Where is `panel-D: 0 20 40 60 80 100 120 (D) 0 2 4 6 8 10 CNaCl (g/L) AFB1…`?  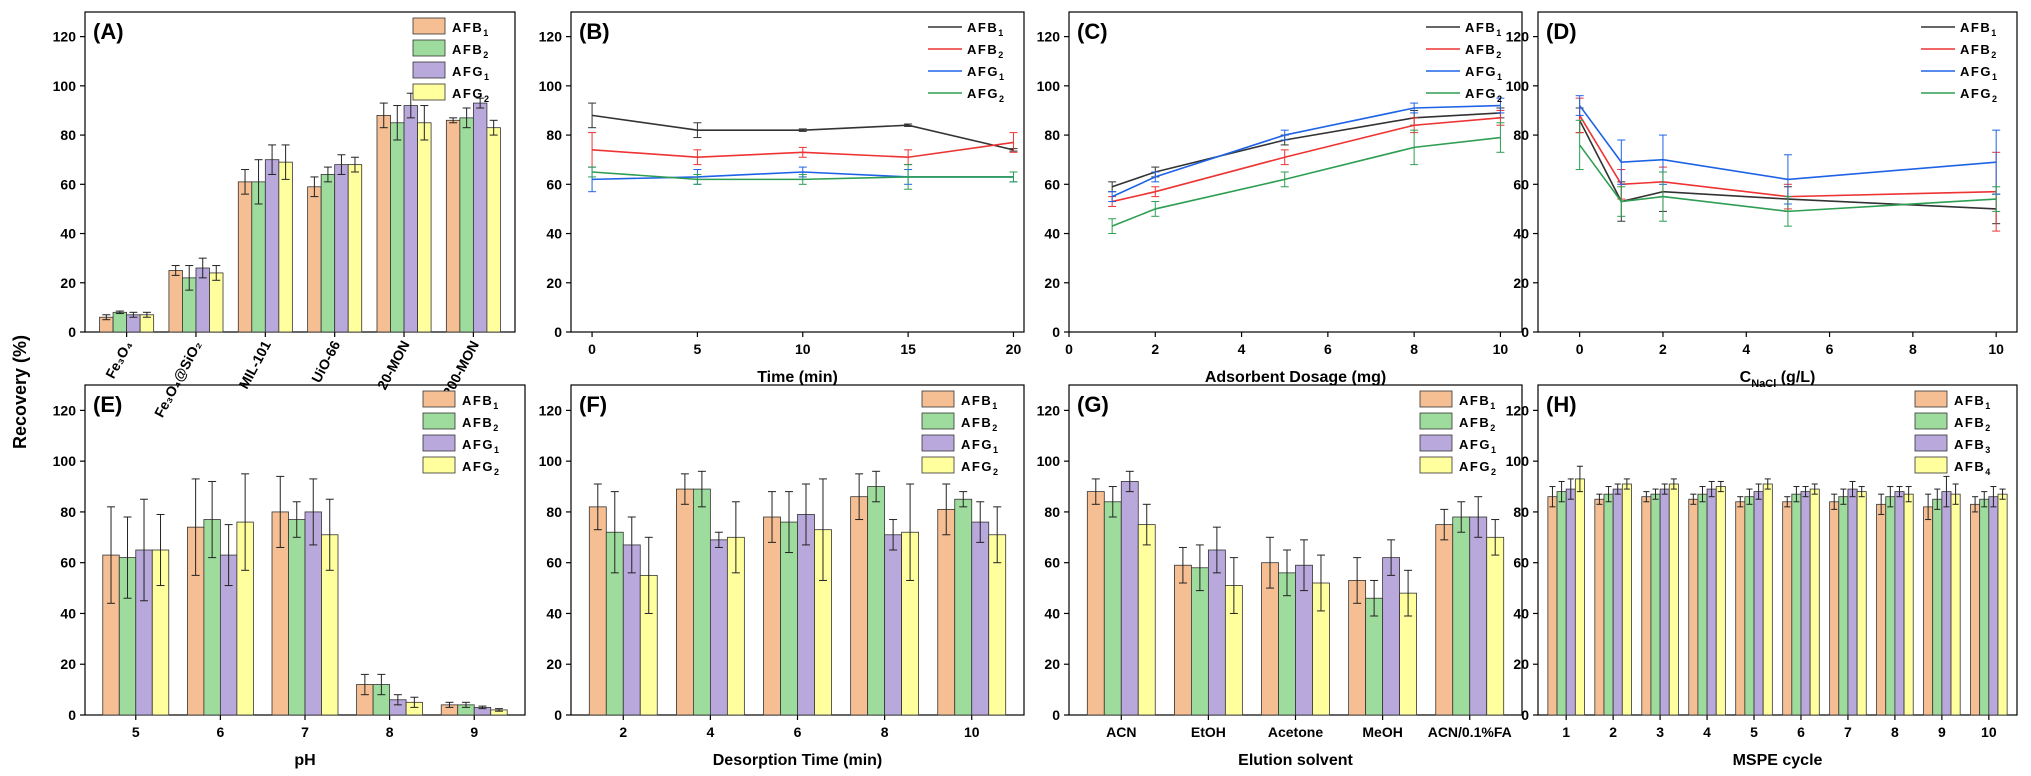 panel-D: 0 20 40 60 80 100 120 (D) 0 2 4 6 8 10 CNaCl (g/L) AFB1… is located at coordinates (1762, 200).